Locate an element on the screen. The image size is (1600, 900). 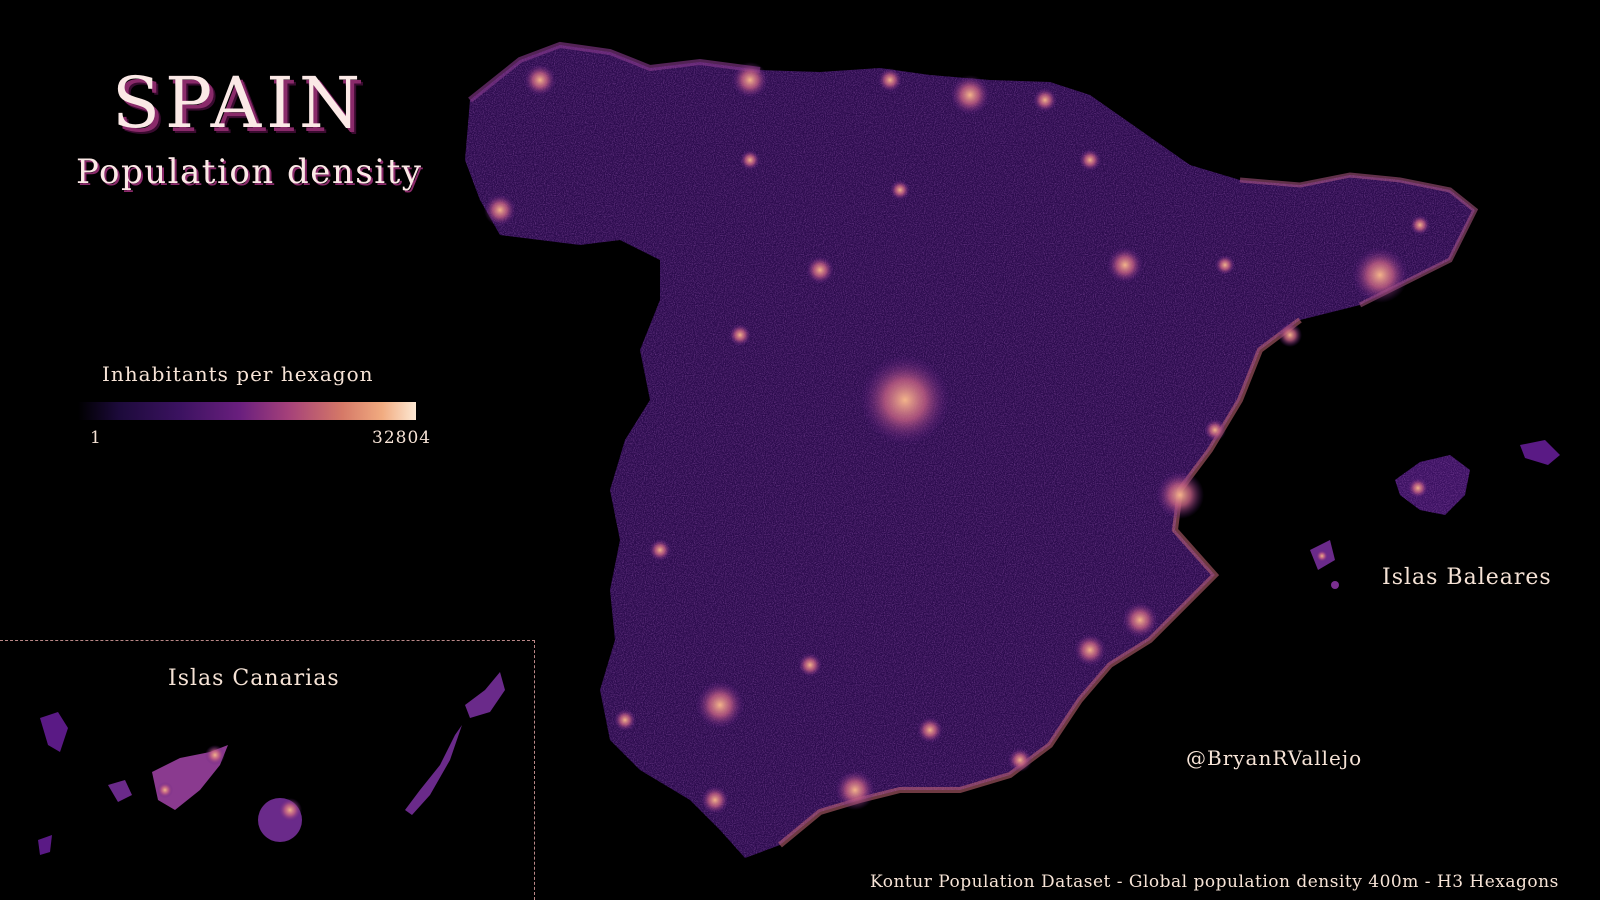
legend-title: Inhabitants per hexagon is located at coordinates (238, 374).